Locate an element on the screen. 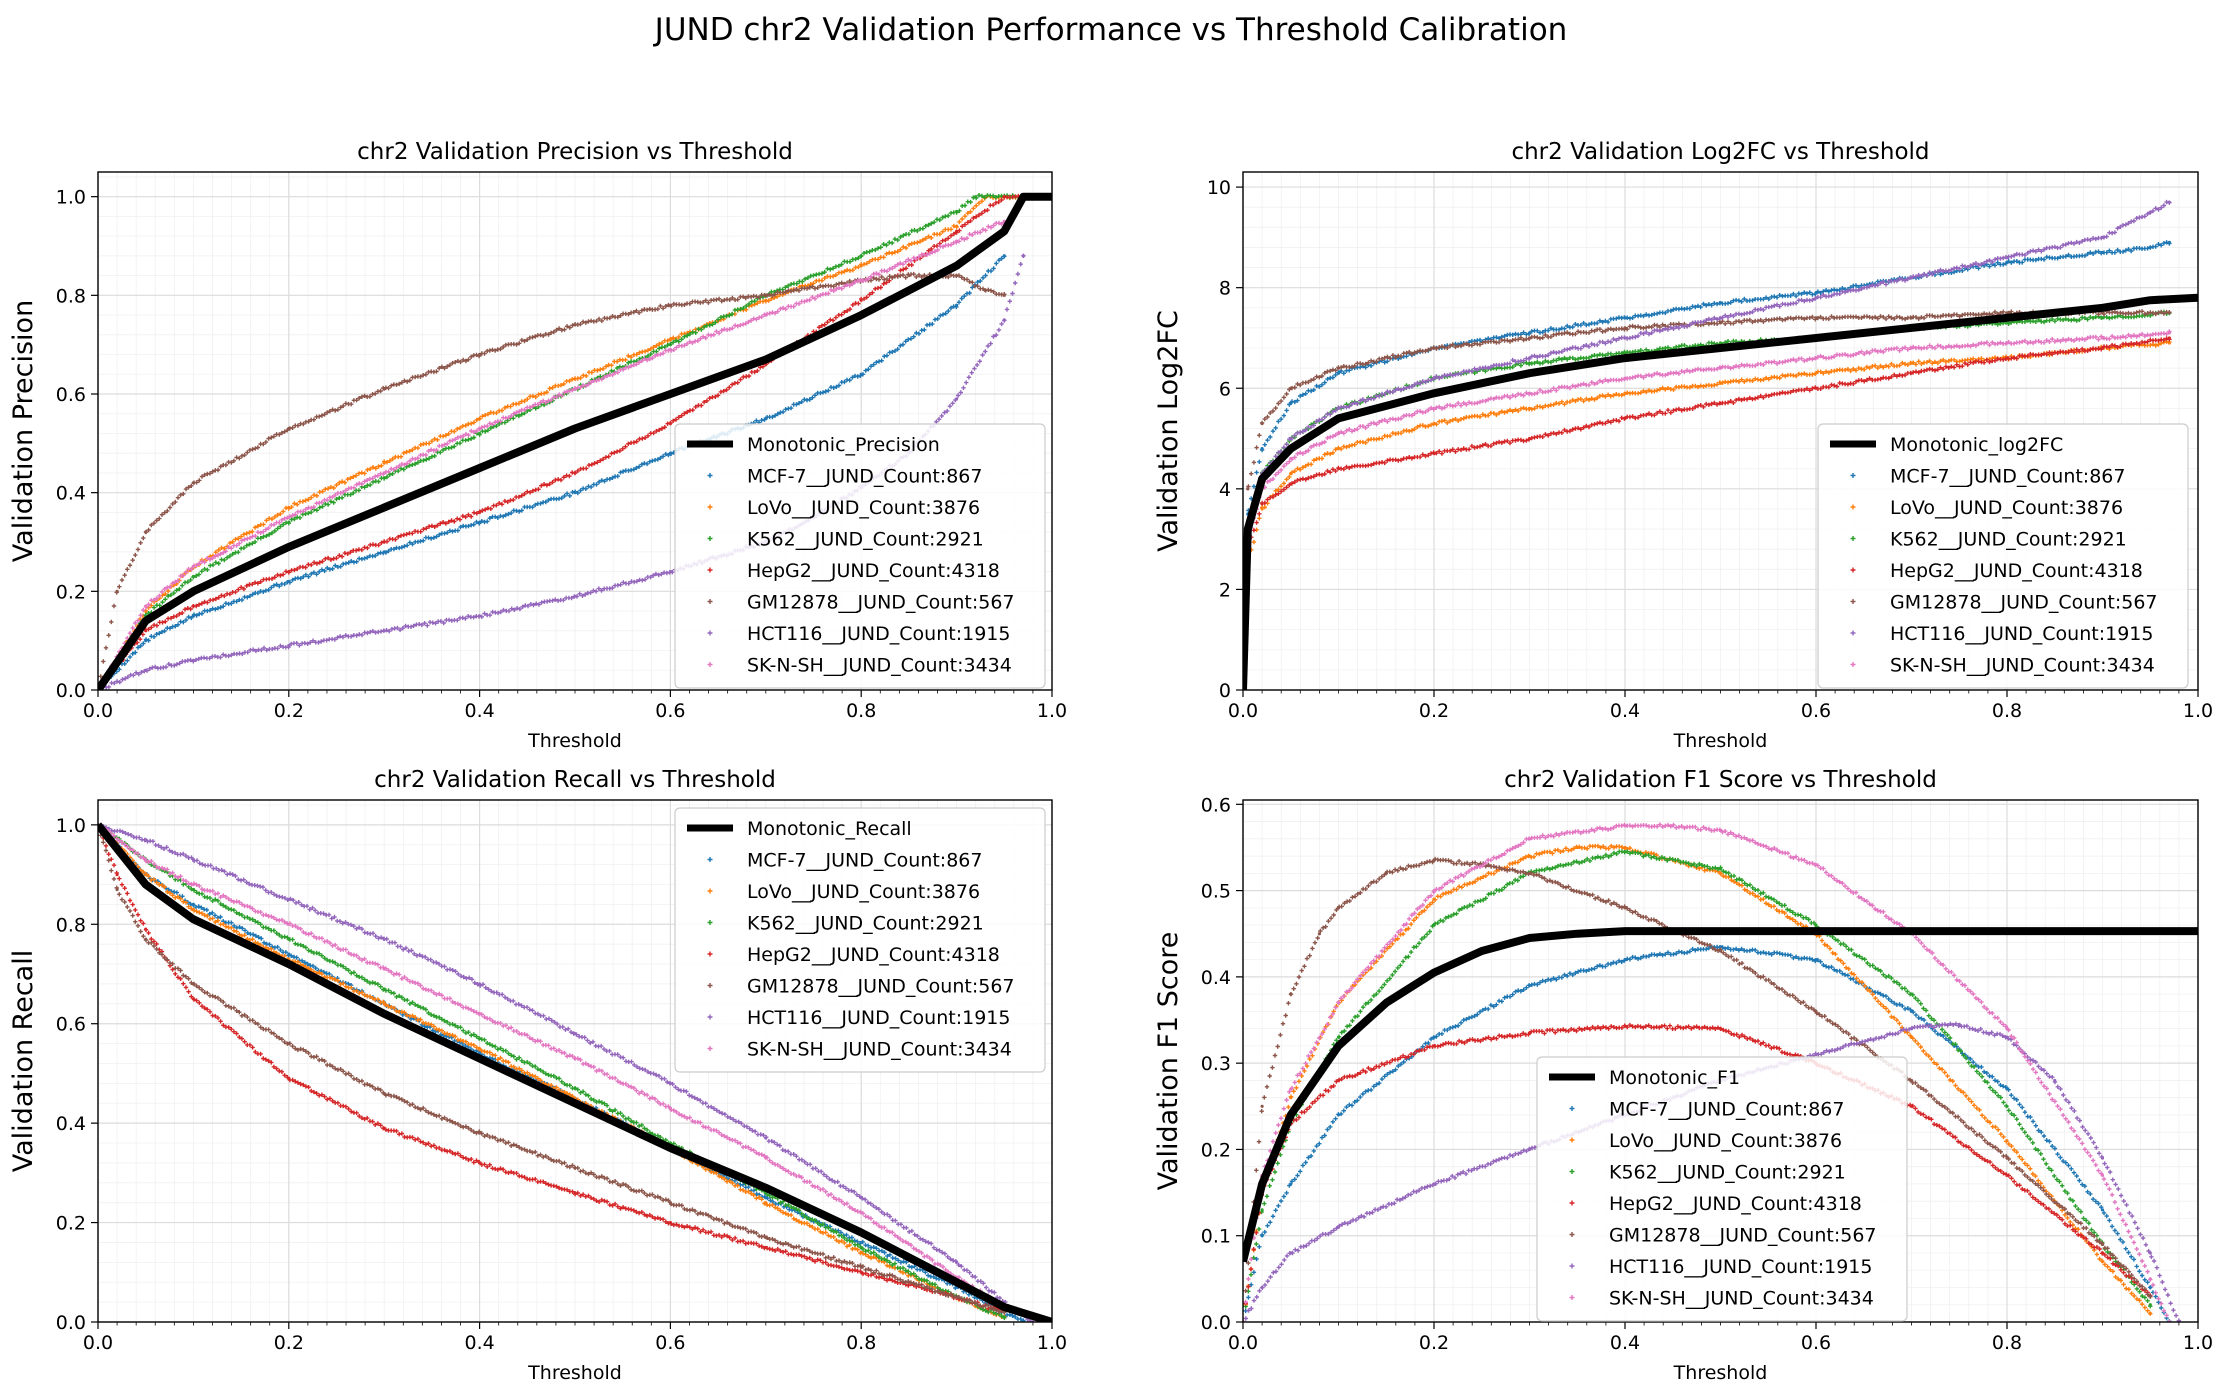  subplot-title: chr2 Validation F1 Score vs Threshold is located at coordinates (1720, 780).